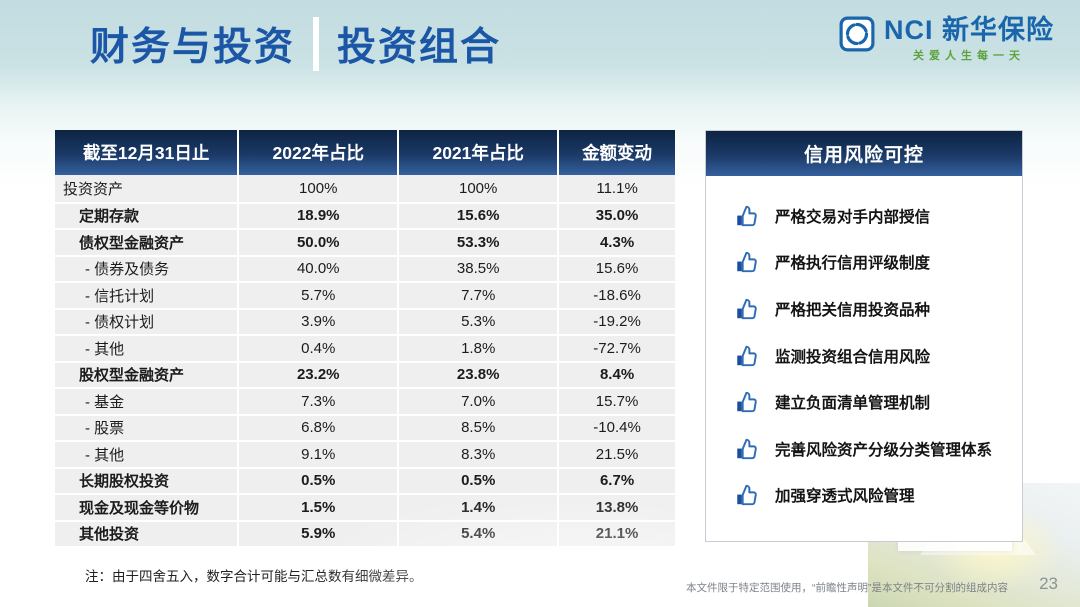 The height and width of the screenshot is (607, 1080). I want to click on risk-item: 监测投资组合信用风险, so click(861, 356).